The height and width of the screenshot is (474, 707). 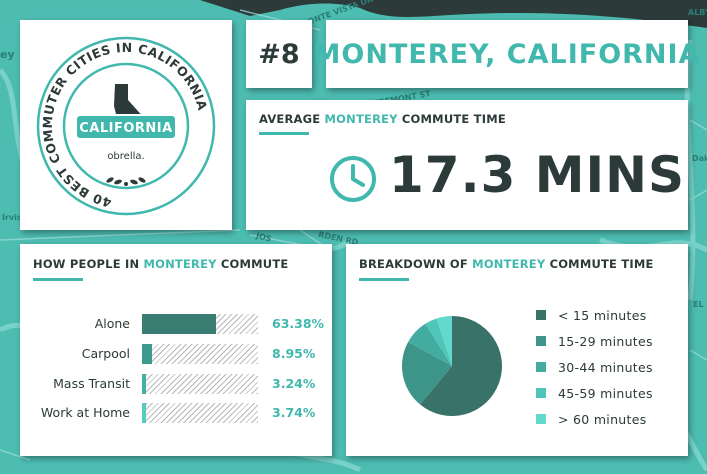 What do you see at coordinates (506, 54) in the screenshot?
I see `page-title: MONTEREY, CALIFORNIA` at bounding box center [506, 54].